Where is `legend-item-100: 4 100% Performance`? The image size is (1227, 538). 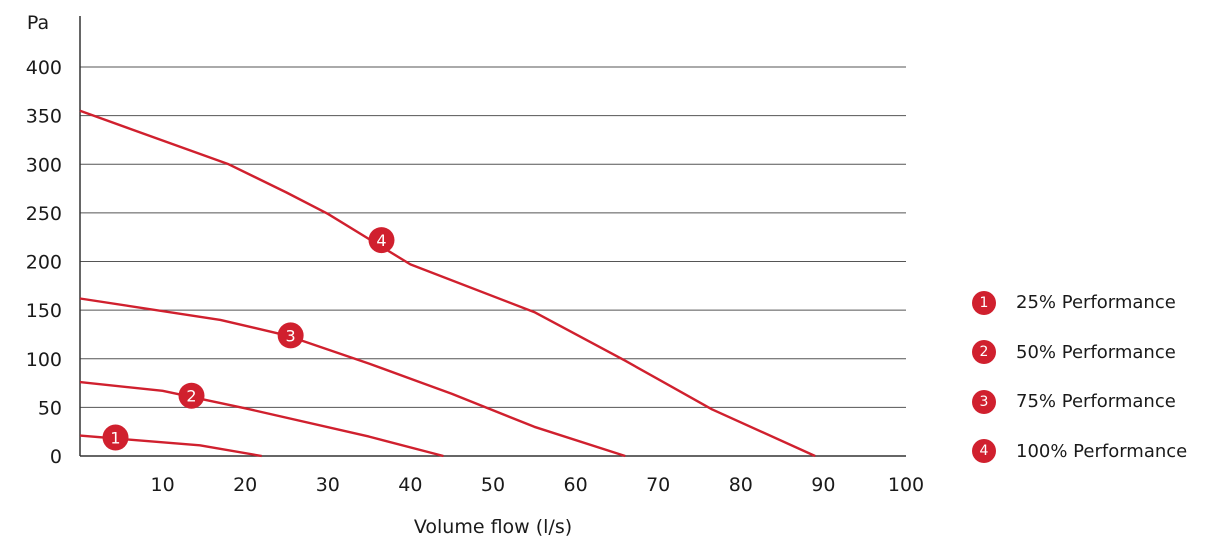 legend-item-100: 4 100% Performance is located at coordinates (1079, 452).